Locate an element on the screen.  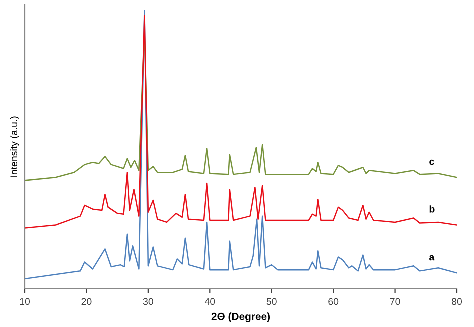
x-tick-label: 60 is located at coordinates (333, 302).